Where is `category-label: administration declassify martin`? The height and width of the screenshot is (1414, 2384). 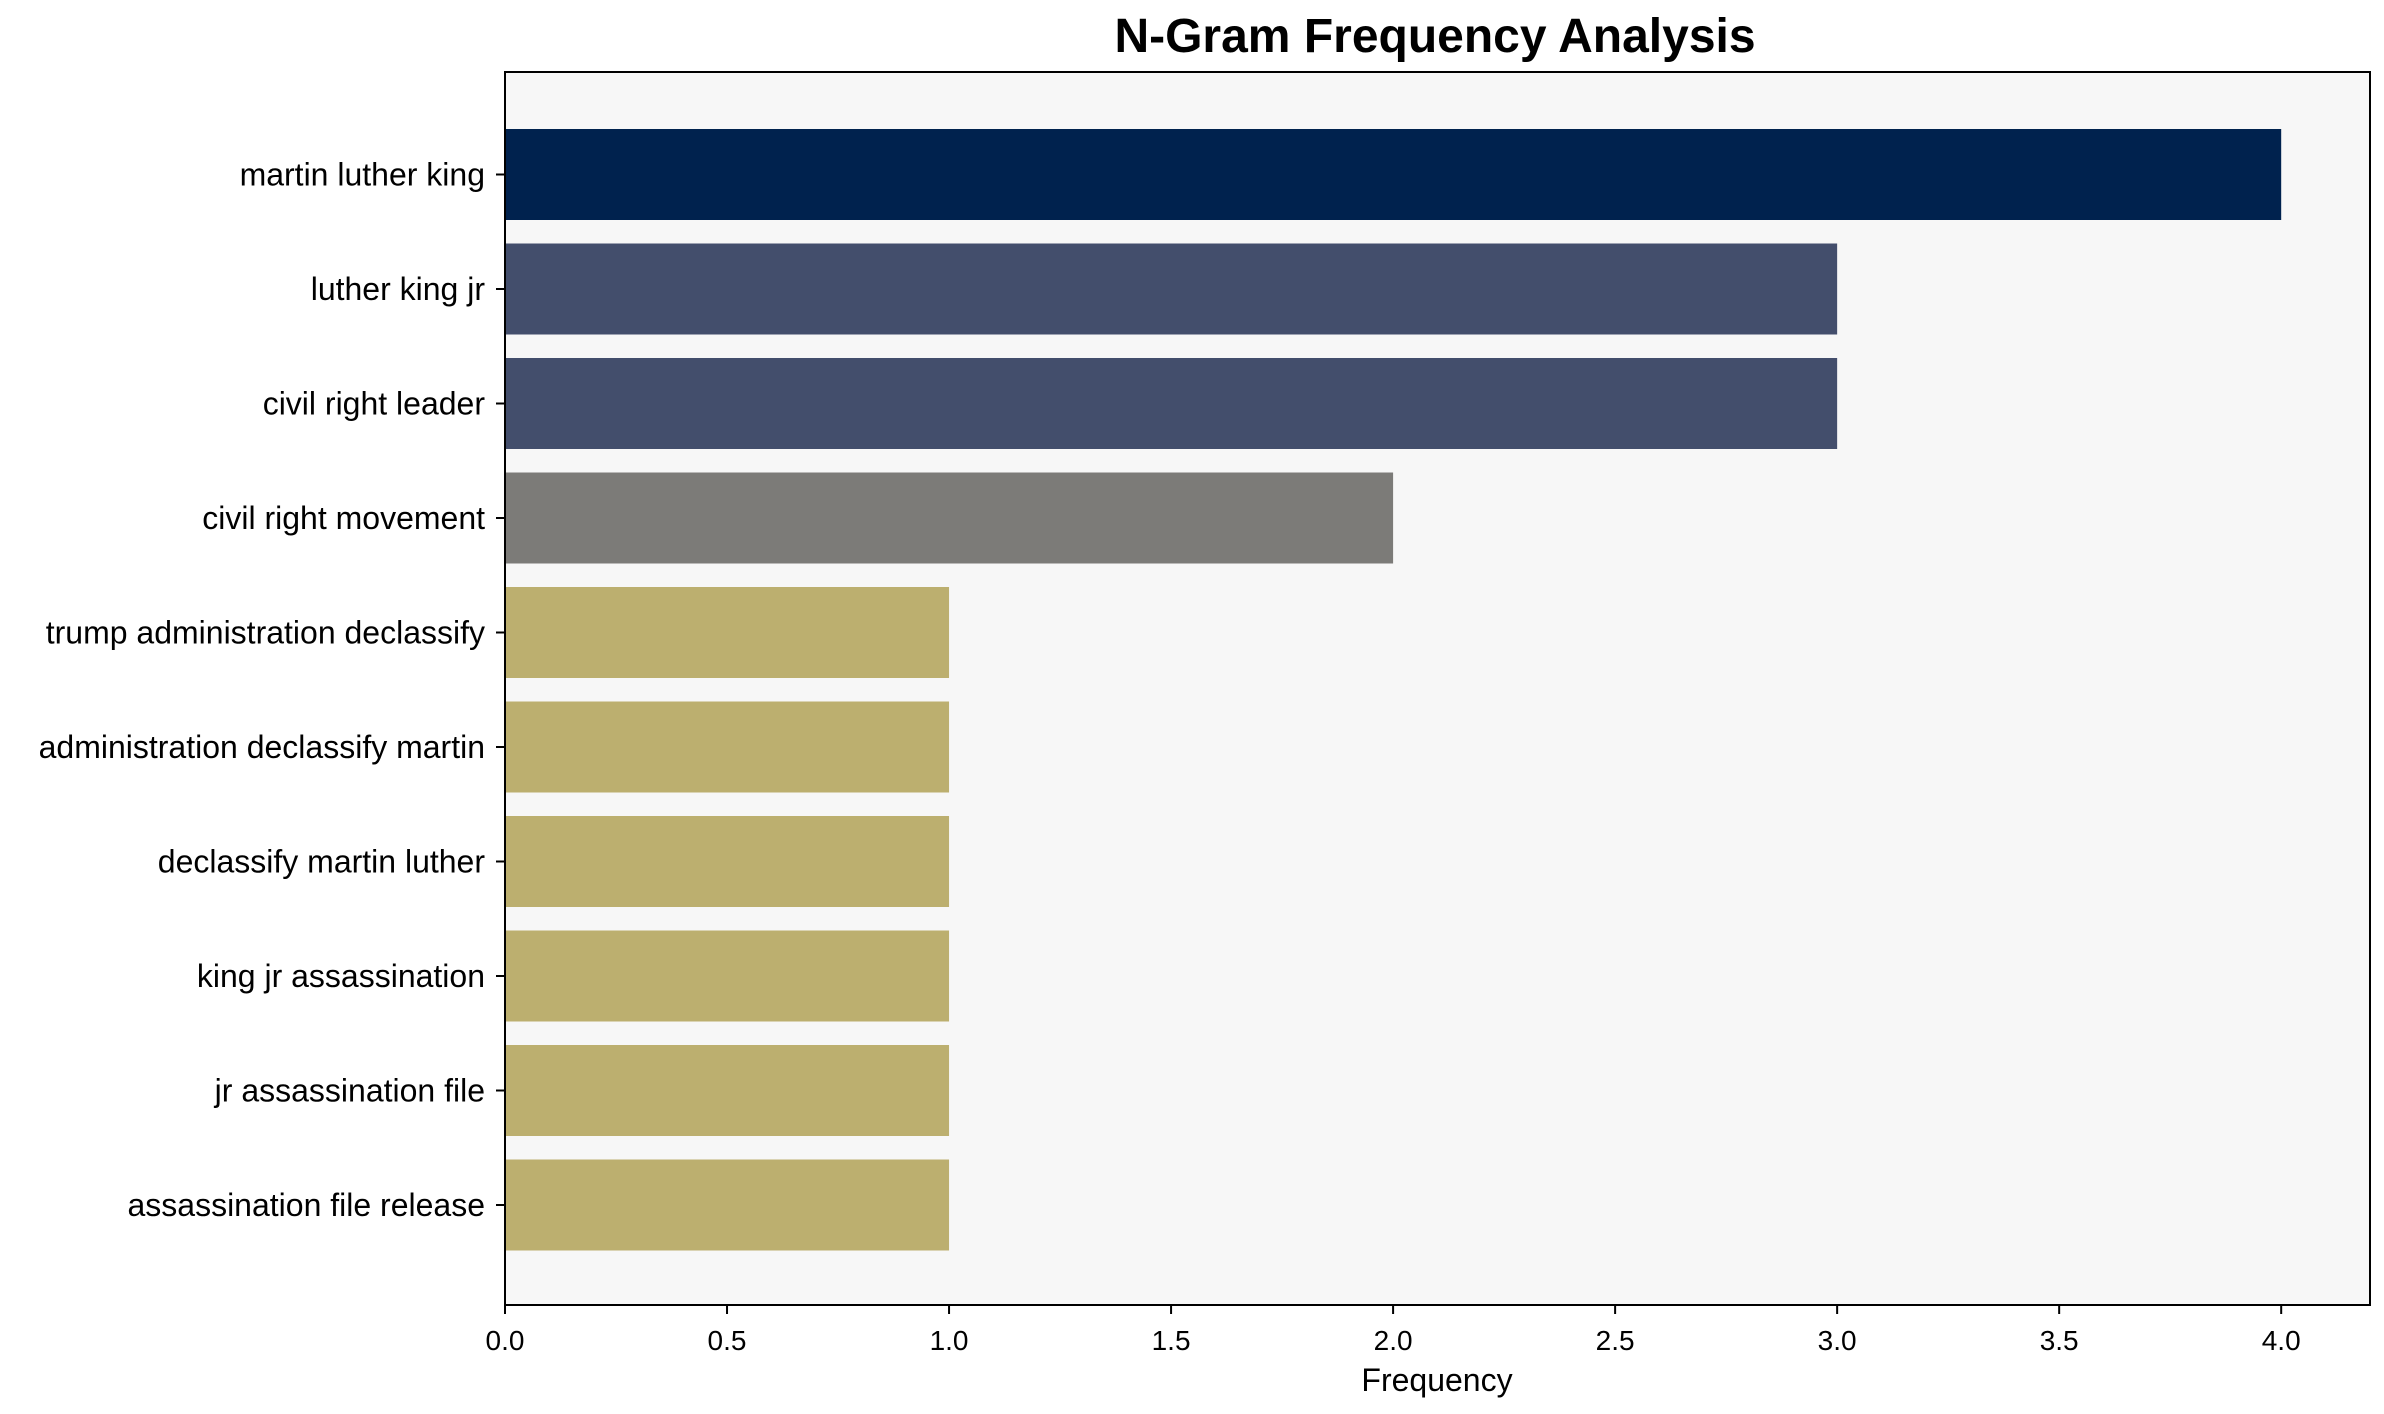 category-label: administration declassify martin is located at coordinates (262, 747).